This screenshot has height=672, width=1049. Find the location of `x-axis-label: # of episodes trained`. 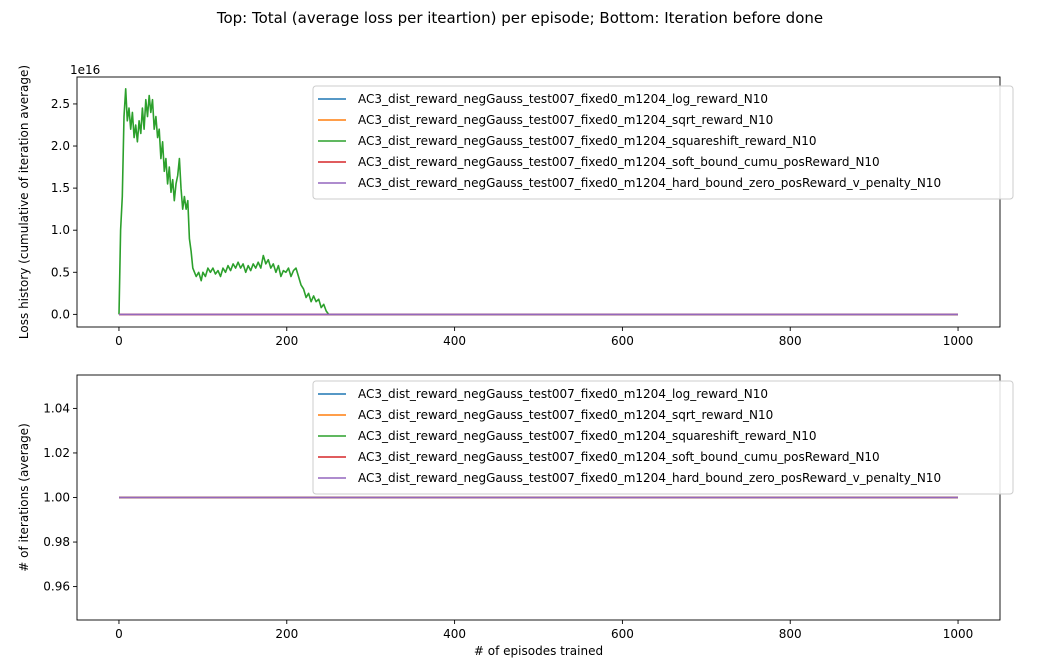

x-axis-label: # of episodes trained is located at coordinates (538, 651).